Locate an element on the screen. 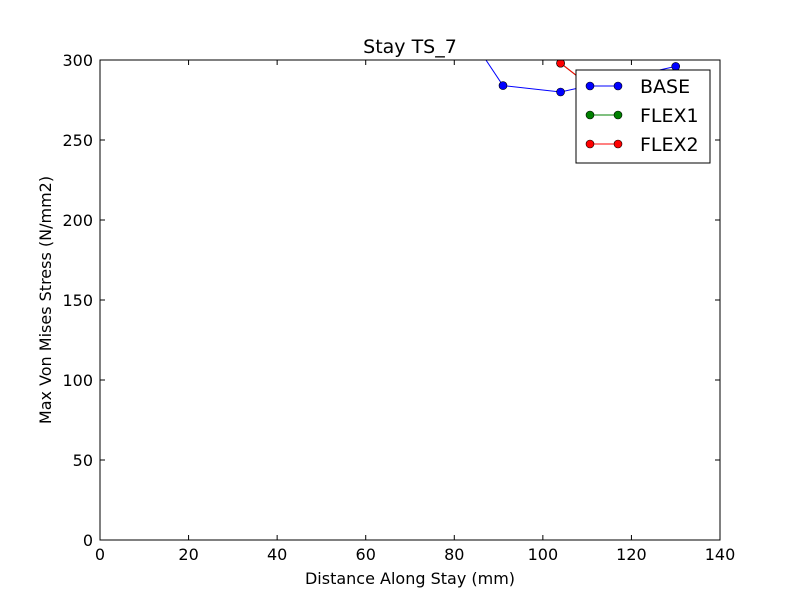 The image size is (800, 600). x-axis-label: Distance Along Stay (mm) is located at coordinates (410, 578).